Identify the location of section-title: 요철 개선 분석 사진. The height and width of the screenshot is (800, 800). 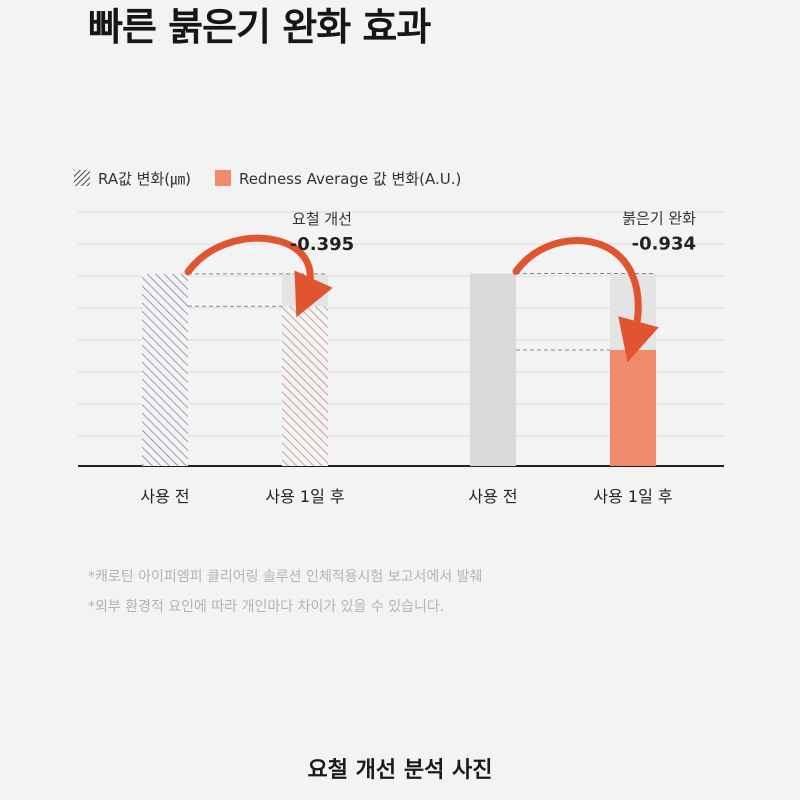
(400, 770).